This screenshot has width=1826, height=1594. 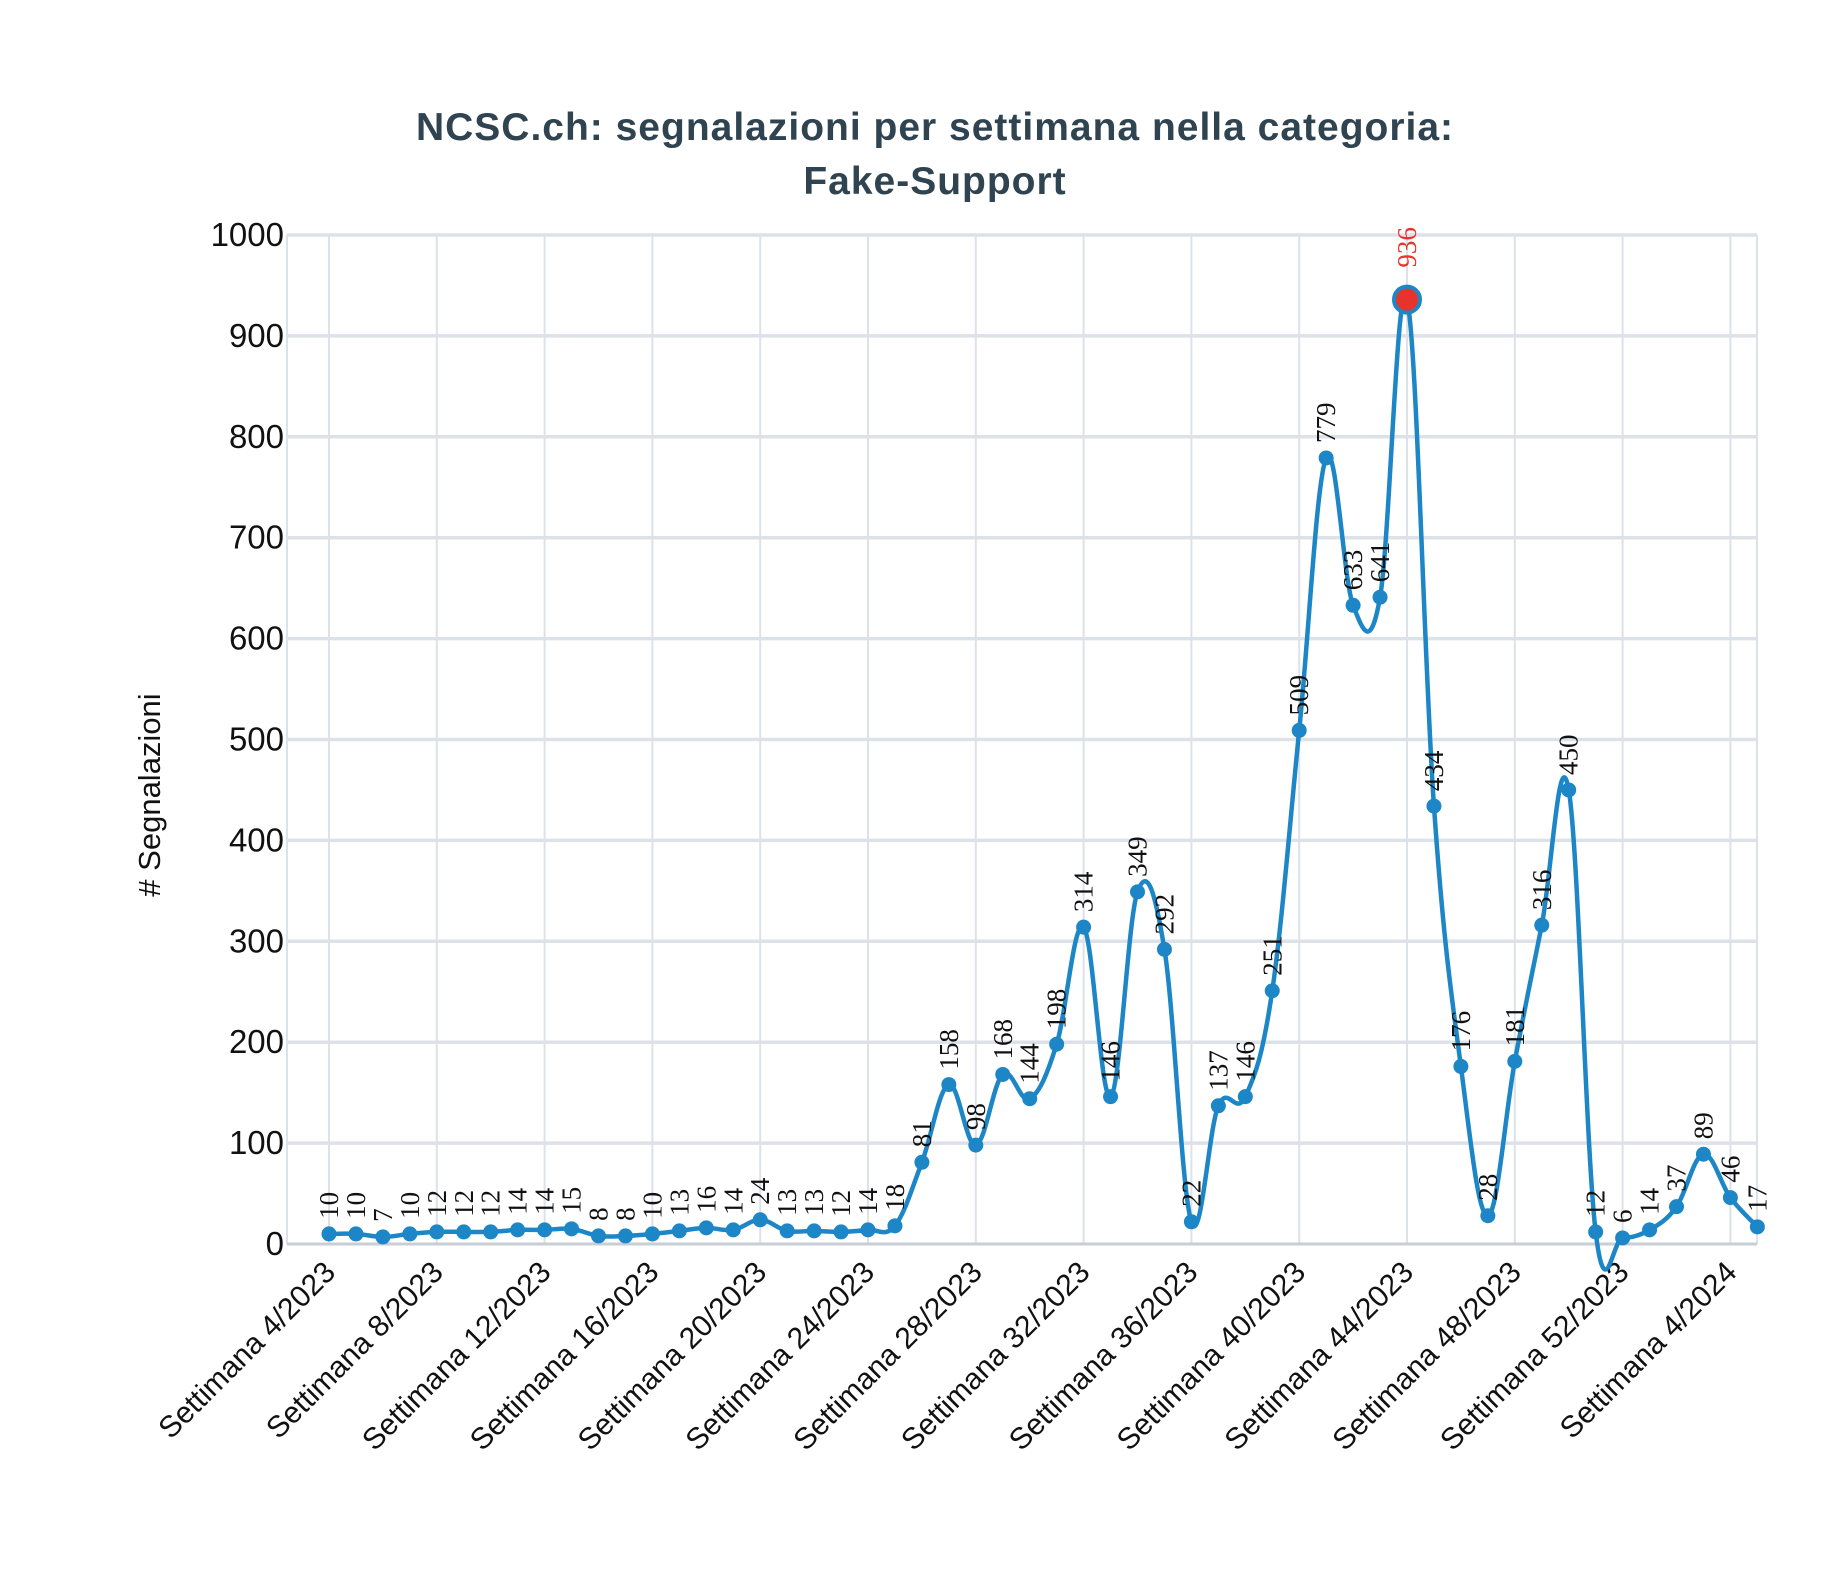 What do you see at coordinates (922, 1133) in the screenshot?
I see `data-label: 81` at bounding box center [922, 1133].